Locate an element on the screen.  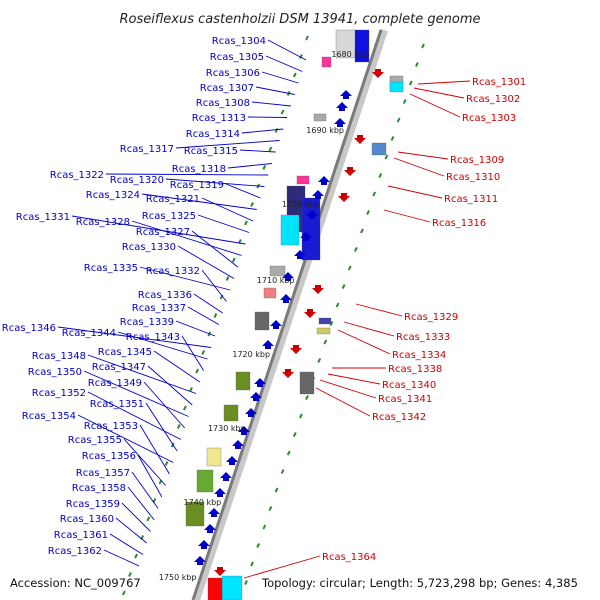
gene-label-rcas-1324: Rcas_1324 is located at coordinates (113, 195).